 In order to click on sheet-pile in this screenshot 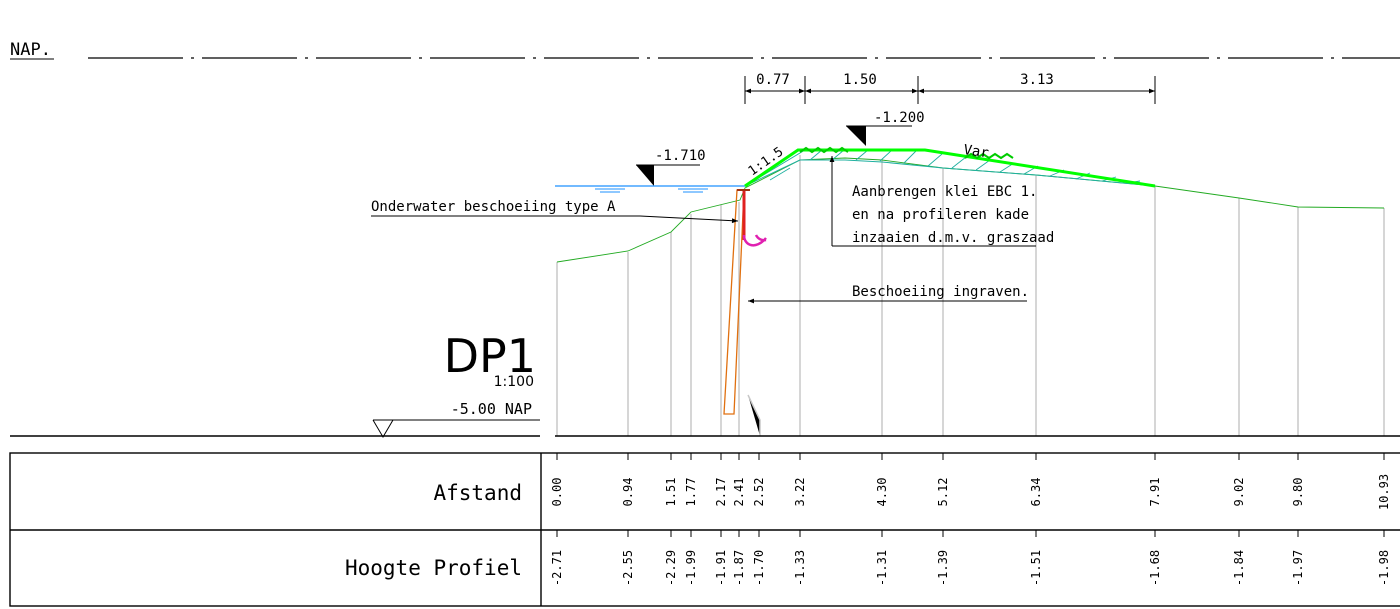, I will do `click(745, 302)`.